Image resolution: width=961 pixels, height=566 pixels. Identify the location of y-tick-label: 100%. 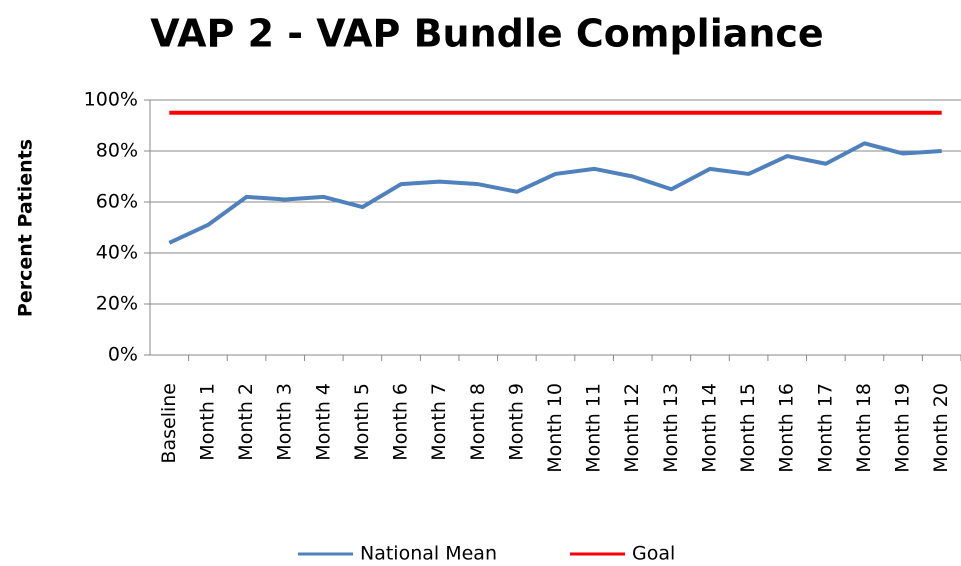
(111, 100).